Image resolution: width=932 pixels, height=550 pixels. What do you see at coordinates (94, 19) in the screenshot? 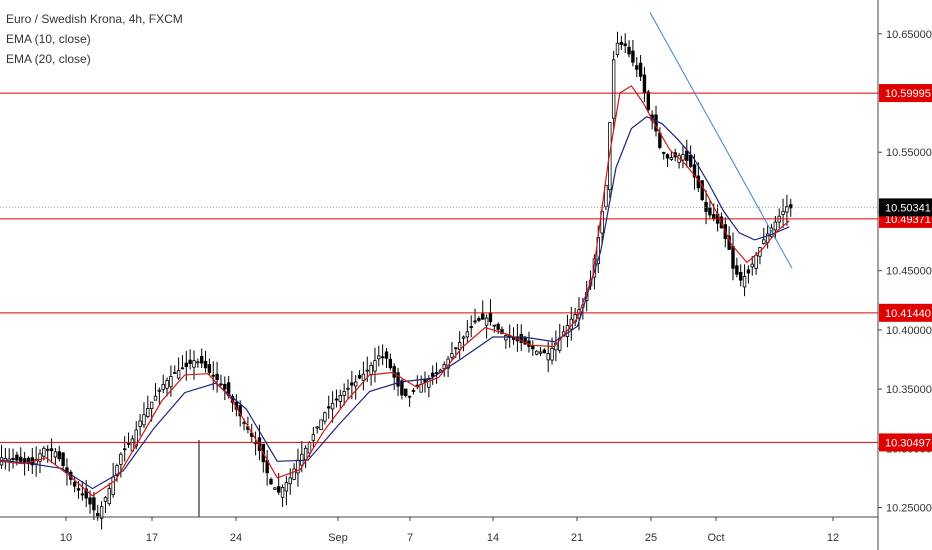
I see `symbol-title: Euro / Swedish Krona, 4h, FXCM` at bounding box center [94, 19].